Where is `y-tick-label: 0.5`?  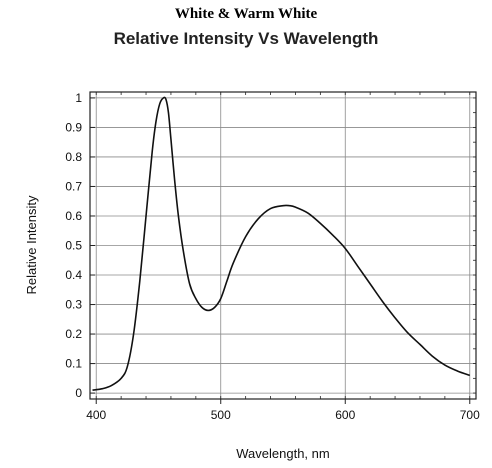 y-tick-label: 0.5 is located at coordinates (73, 246).